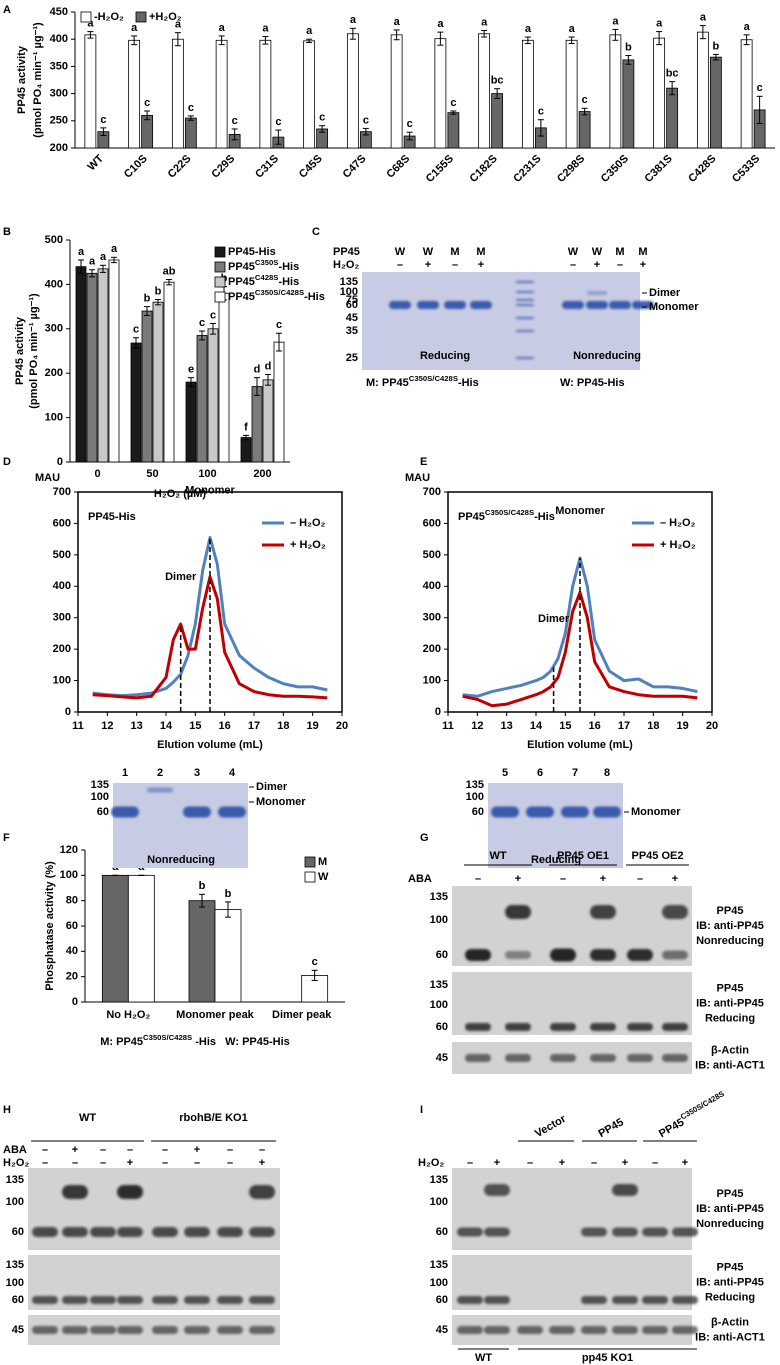  Describe the element at coordinates (555, 825) in the screenshot. I see `gel` at that location.